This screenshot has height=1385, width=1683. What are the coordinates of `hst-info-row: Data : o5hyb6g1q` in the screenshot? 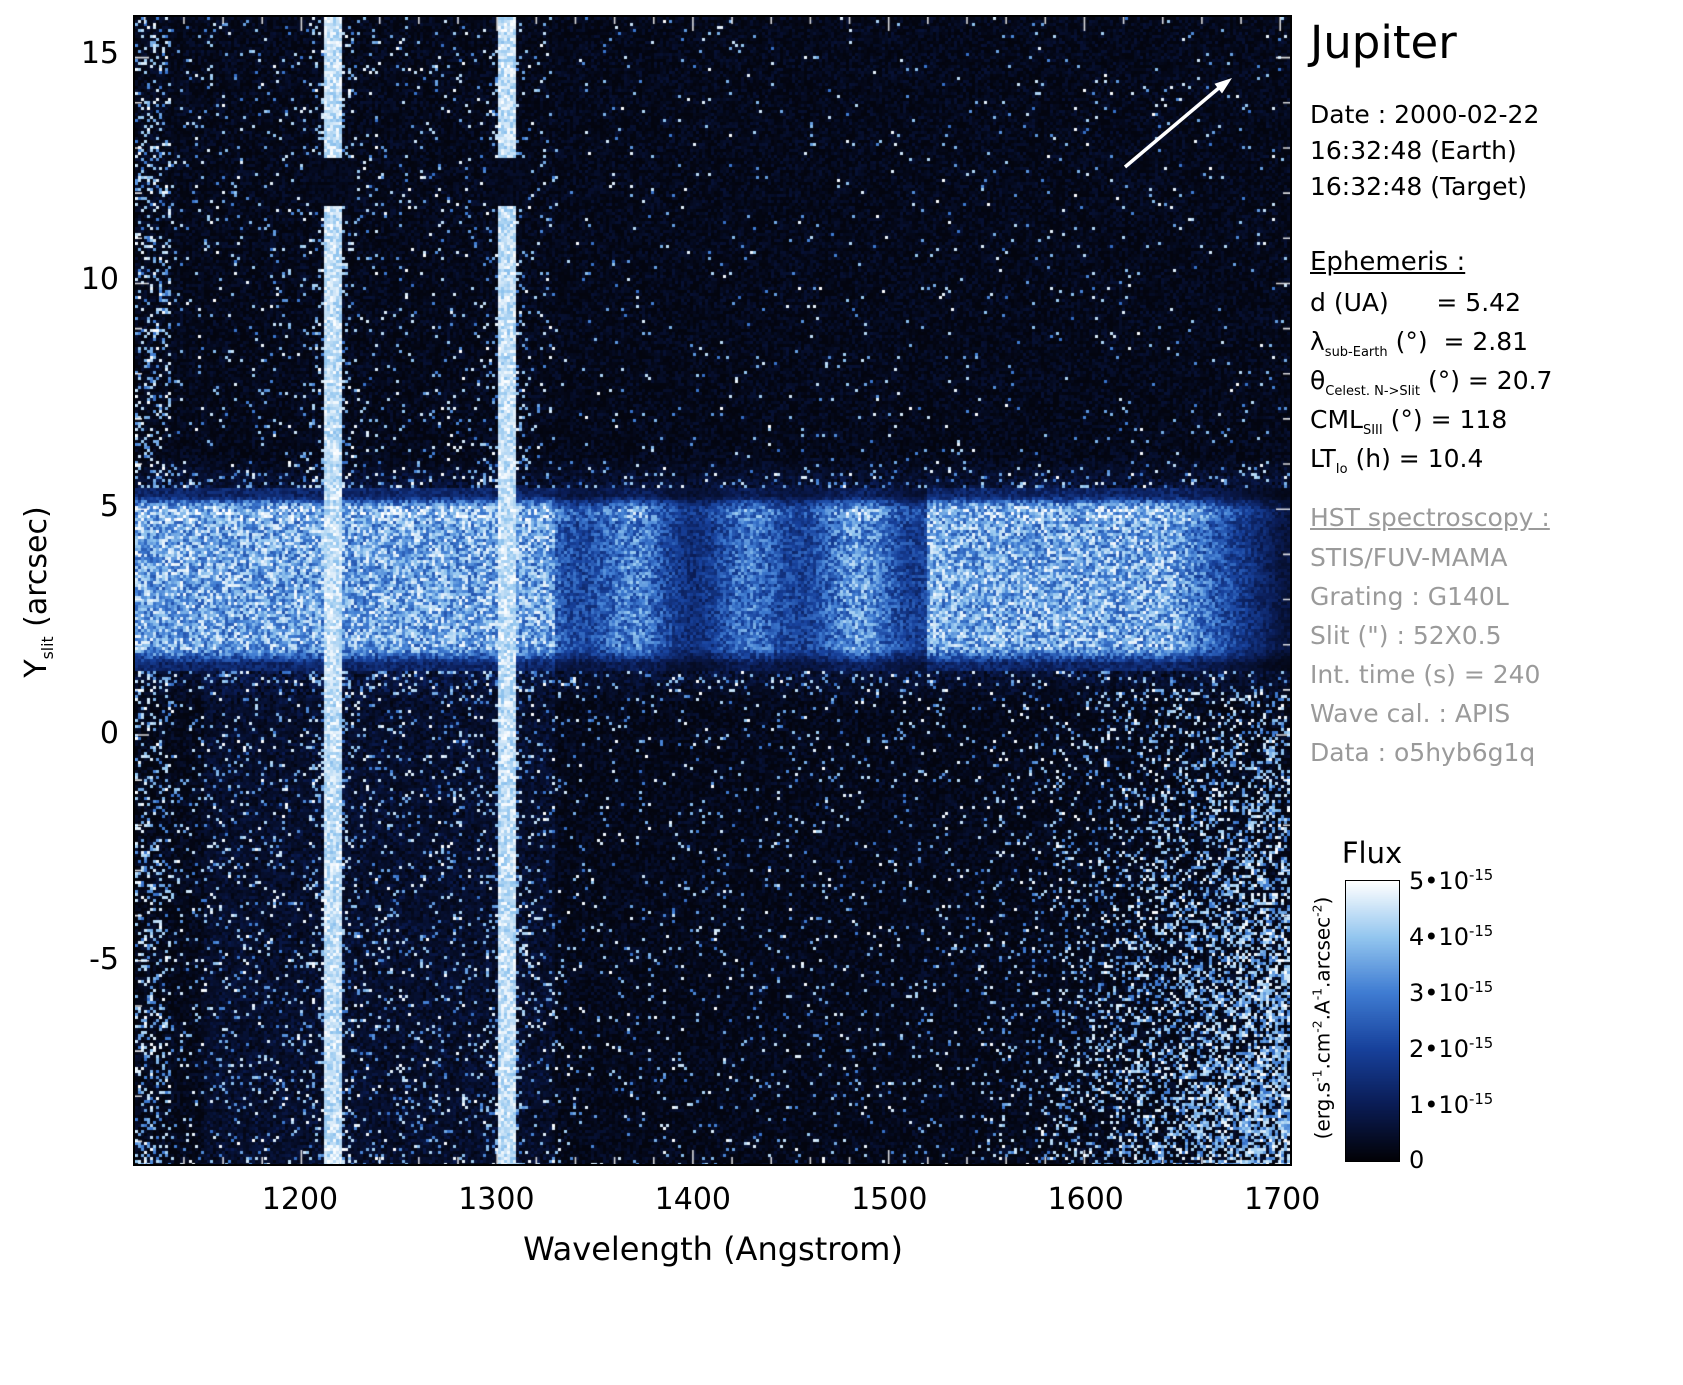 It's located at (1423, 752).